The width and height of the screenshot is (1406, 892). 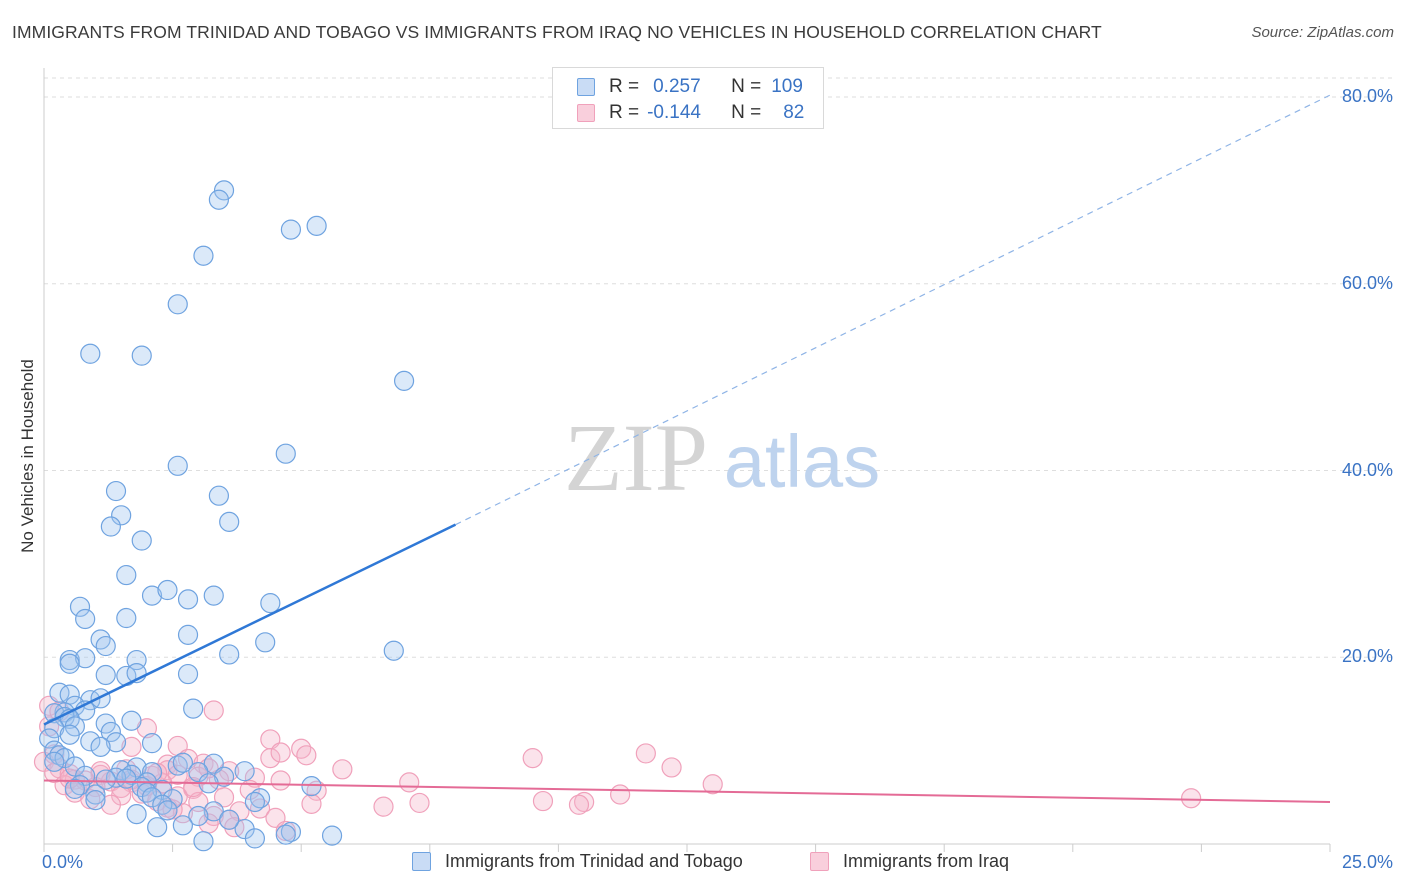 I want to click on legend-row-iraq: R = -0.144 N = 82, so click(x=690, y=113).